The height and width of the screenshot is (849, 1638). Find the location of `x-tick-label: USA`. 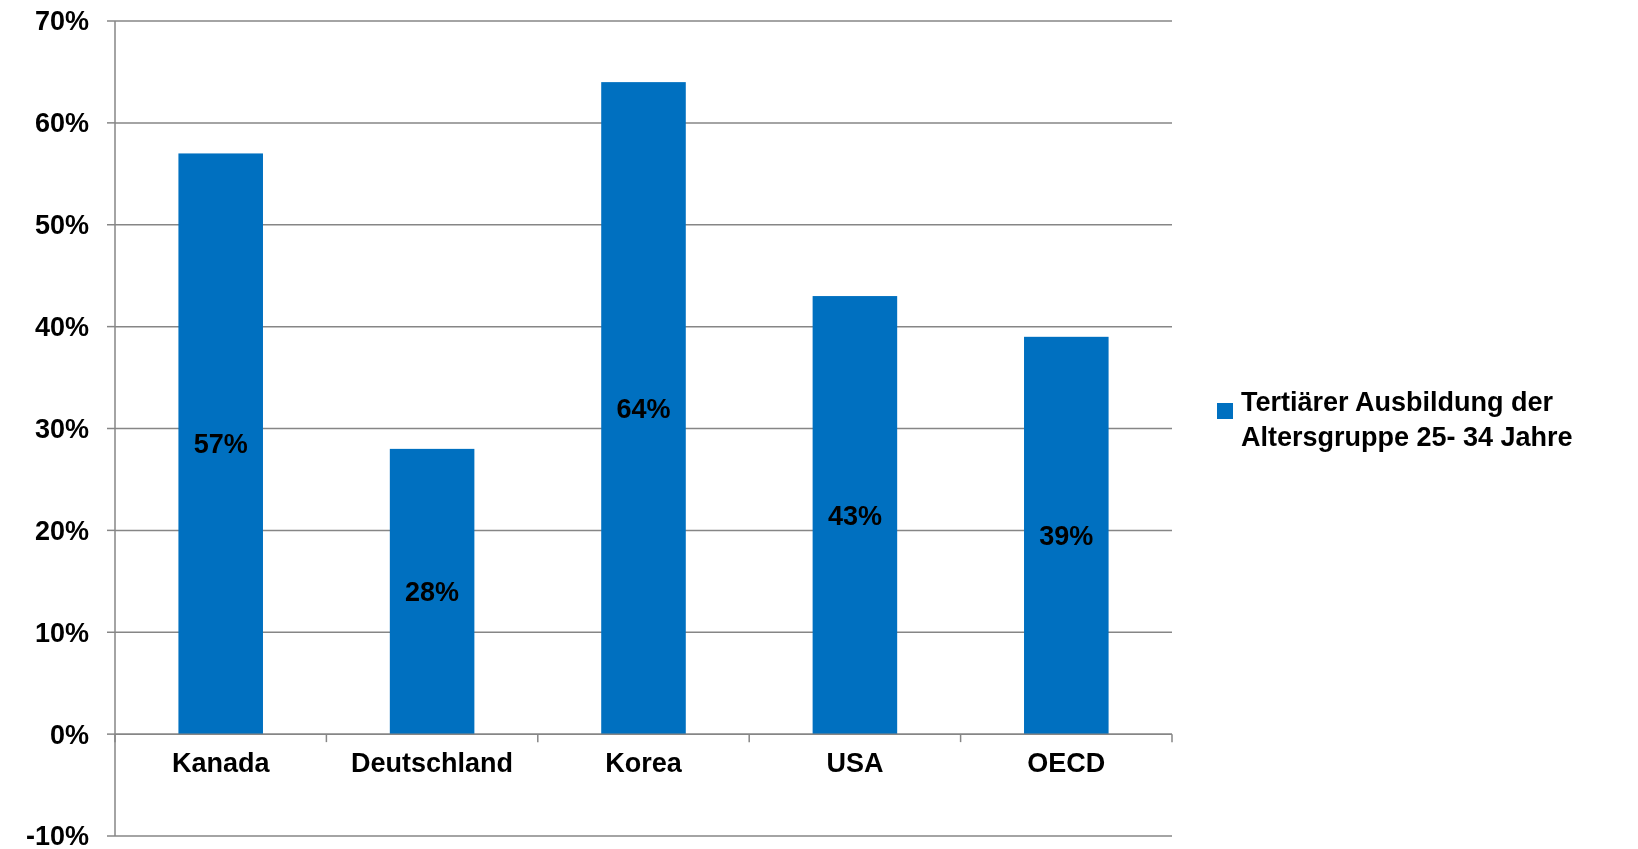

x-tick-label: USA is located at coordinates (855, 763).